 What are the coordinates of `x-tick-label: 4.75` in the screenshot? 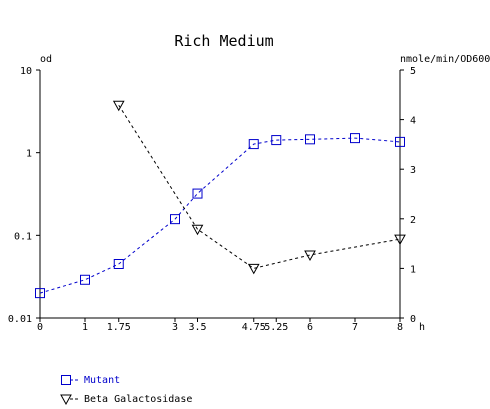 It's located at (254, 327).